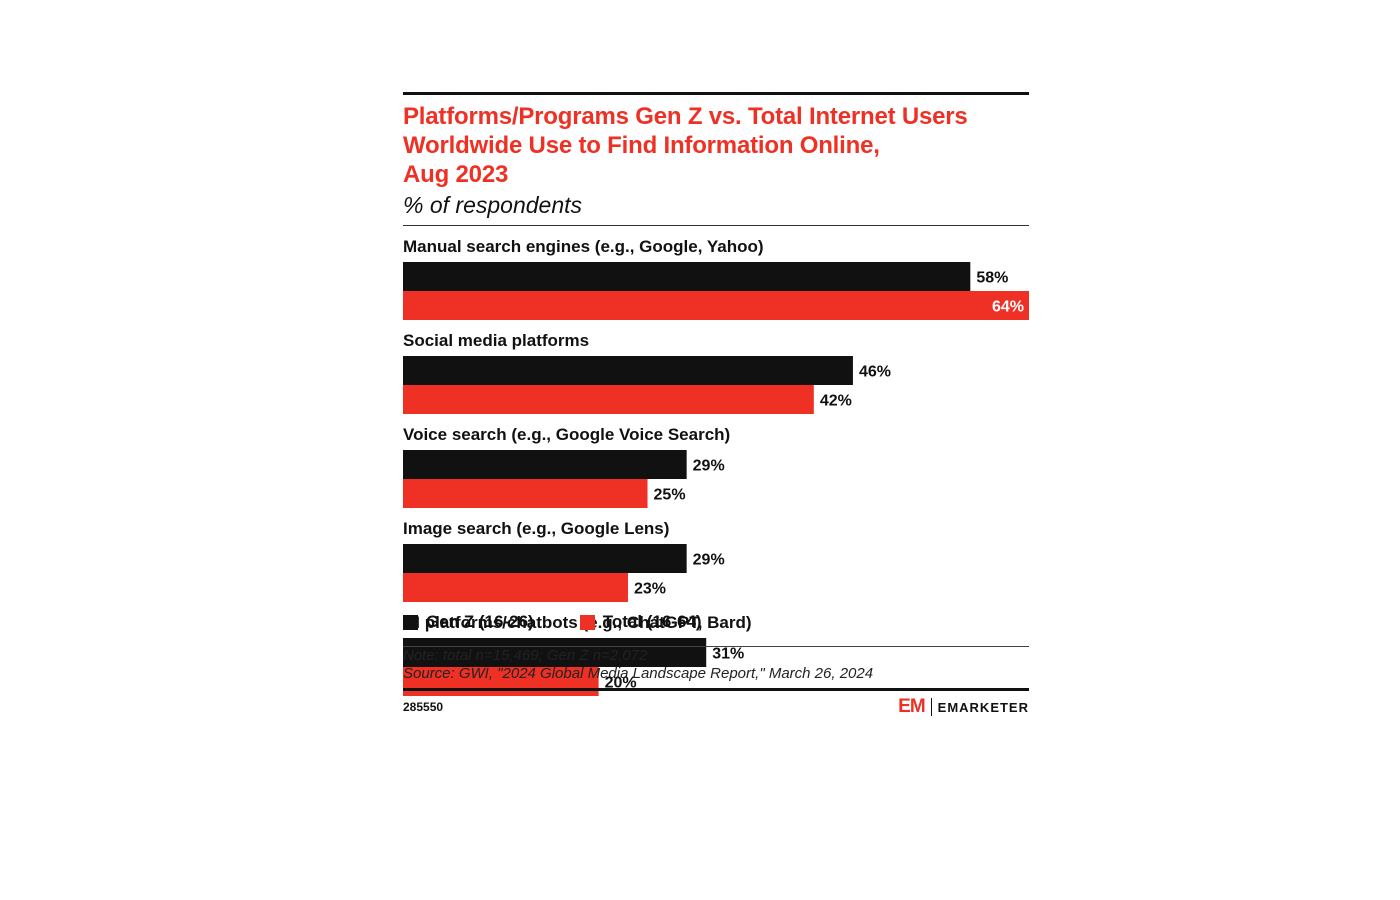 Image resolution: width=1400 pixels, height=900 pixels. I want to click on brand-logo: EM EMARKETER, so click(963, 706).